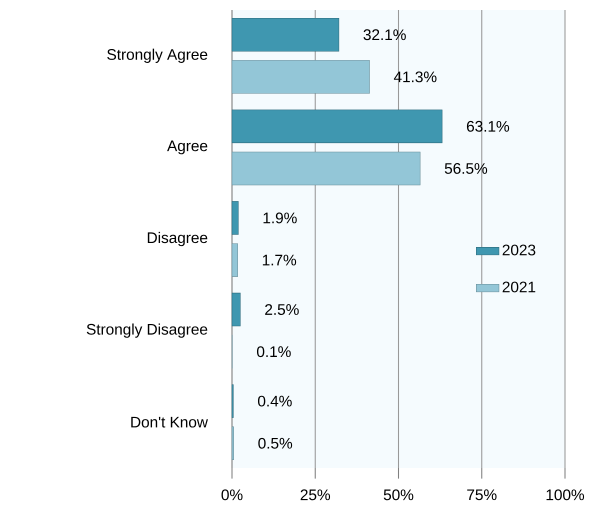  Describe the element at coordinates (415, 76) in the screenshot. I see `data-label: 41.3%` at that location.